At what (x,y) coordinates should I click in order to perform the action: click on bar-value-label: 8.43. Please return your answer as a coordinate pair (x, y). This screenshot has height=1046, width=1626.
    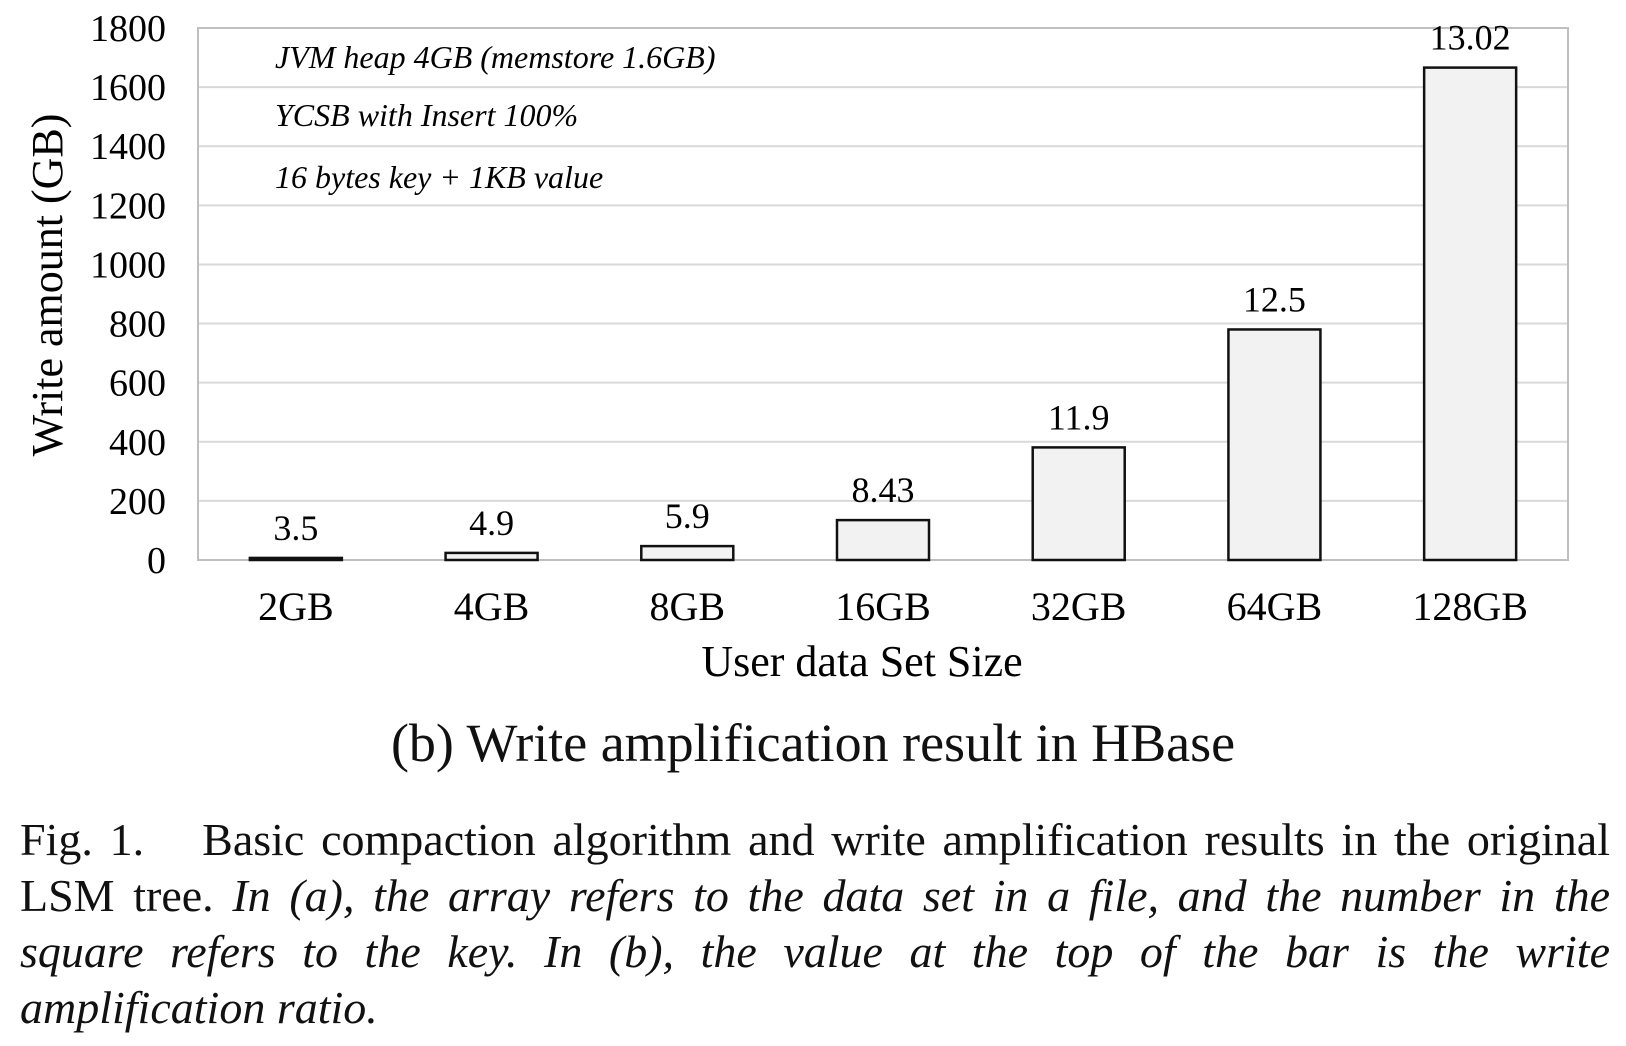
    Looking at the image, I should click on (883, 490).